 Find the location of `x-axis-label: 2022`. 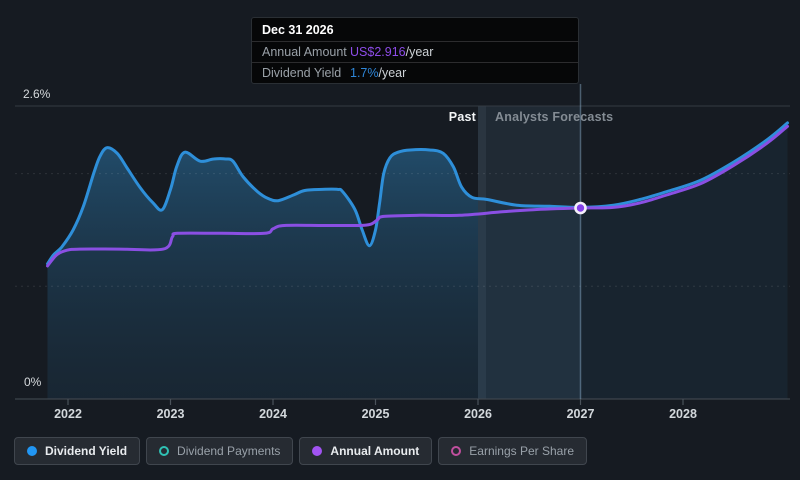

x-axis-label: 2022 is located at coordinates (68, 414).